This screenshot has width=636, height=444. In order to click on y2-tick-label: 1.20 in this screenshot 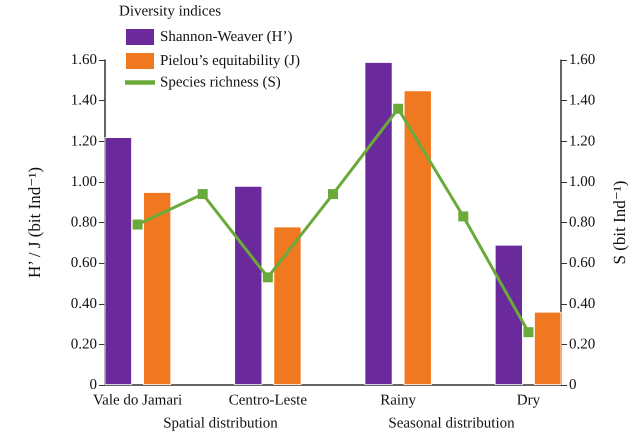, I will do `click(582, 141)`.